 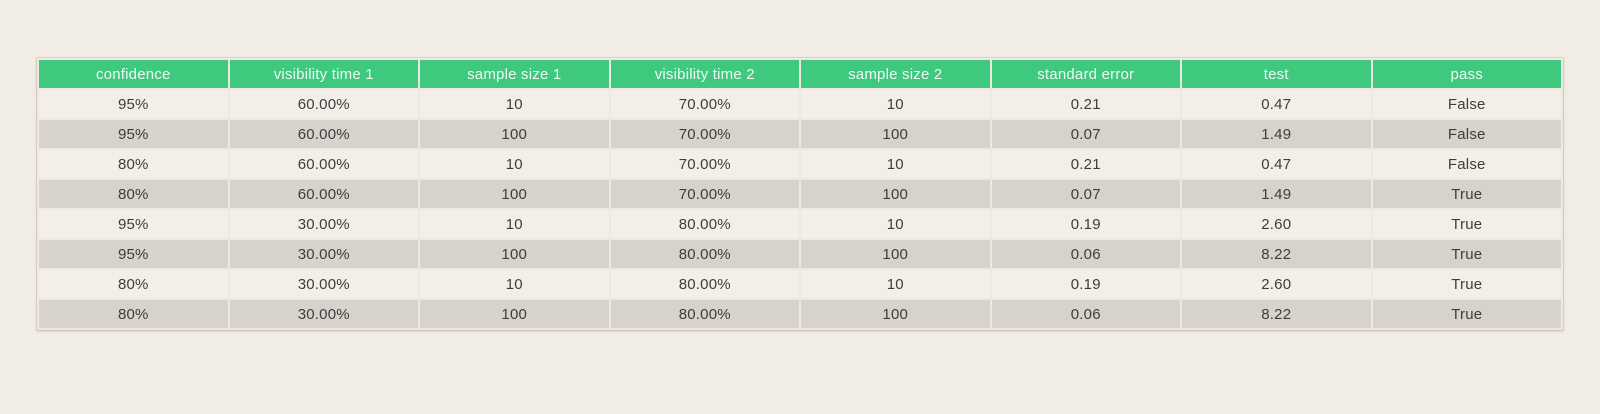 I want to click on column-header-sample-size-1: sample size 1, so click(x=514, y=74).